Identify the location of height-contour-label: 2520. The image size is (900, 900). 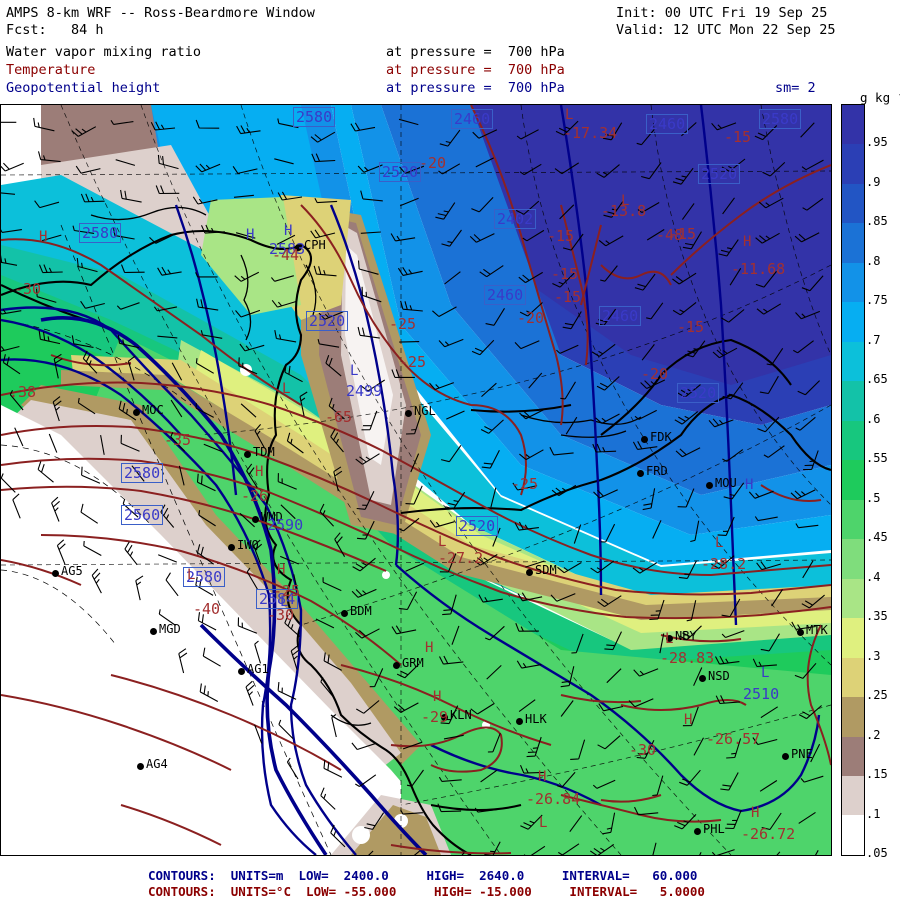
(477, 526).